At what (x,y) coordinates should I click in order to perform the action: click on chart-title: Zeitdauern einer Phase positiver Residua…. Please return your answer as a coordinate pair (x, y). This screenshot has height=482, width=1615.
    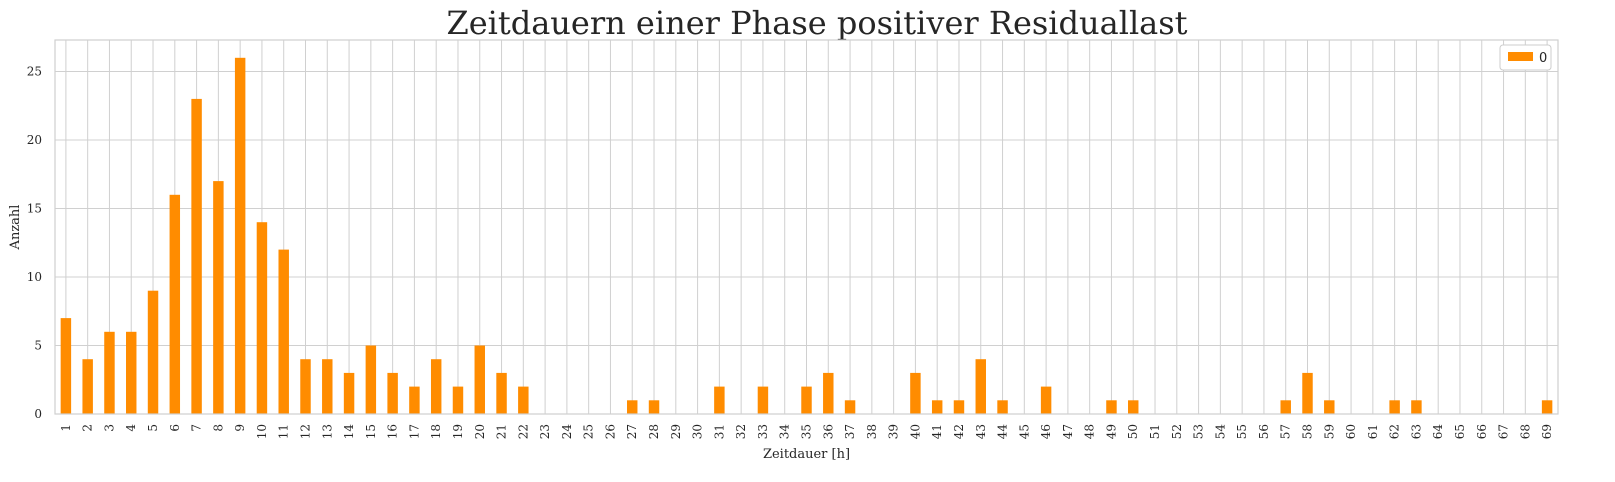
    Looking at the image, I should click on (816, 23).